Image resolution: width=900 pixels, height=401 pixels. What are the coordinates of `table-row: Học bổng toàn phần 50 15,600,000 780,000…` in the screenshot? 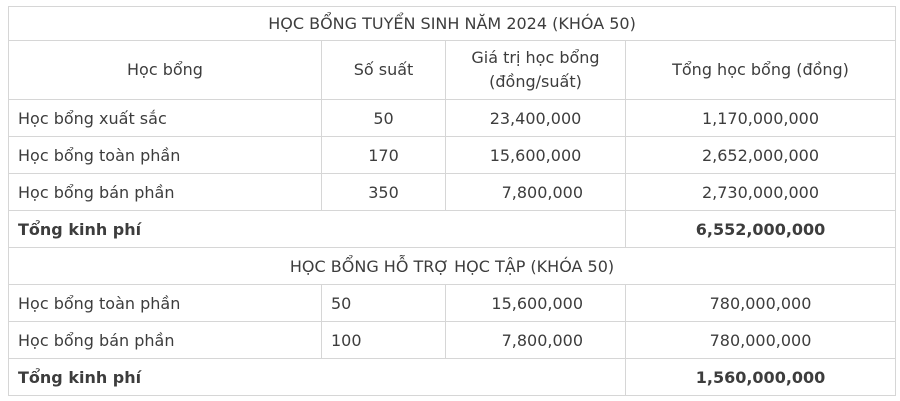 It's located at (452, 303).